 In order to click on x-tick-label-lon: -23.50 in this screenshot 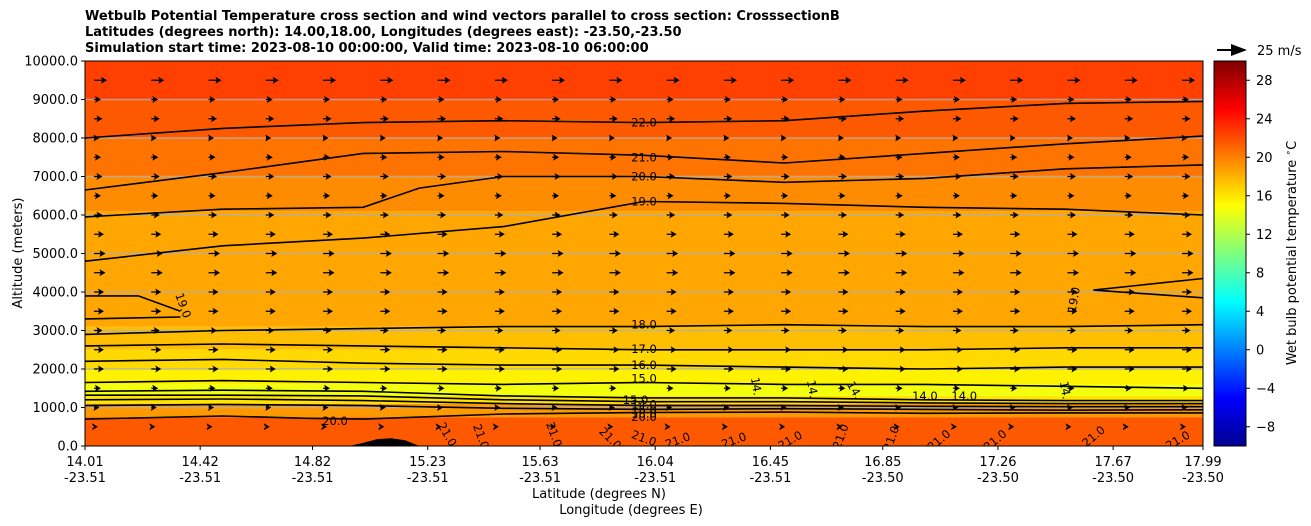, I will do `click(883, 478)`.